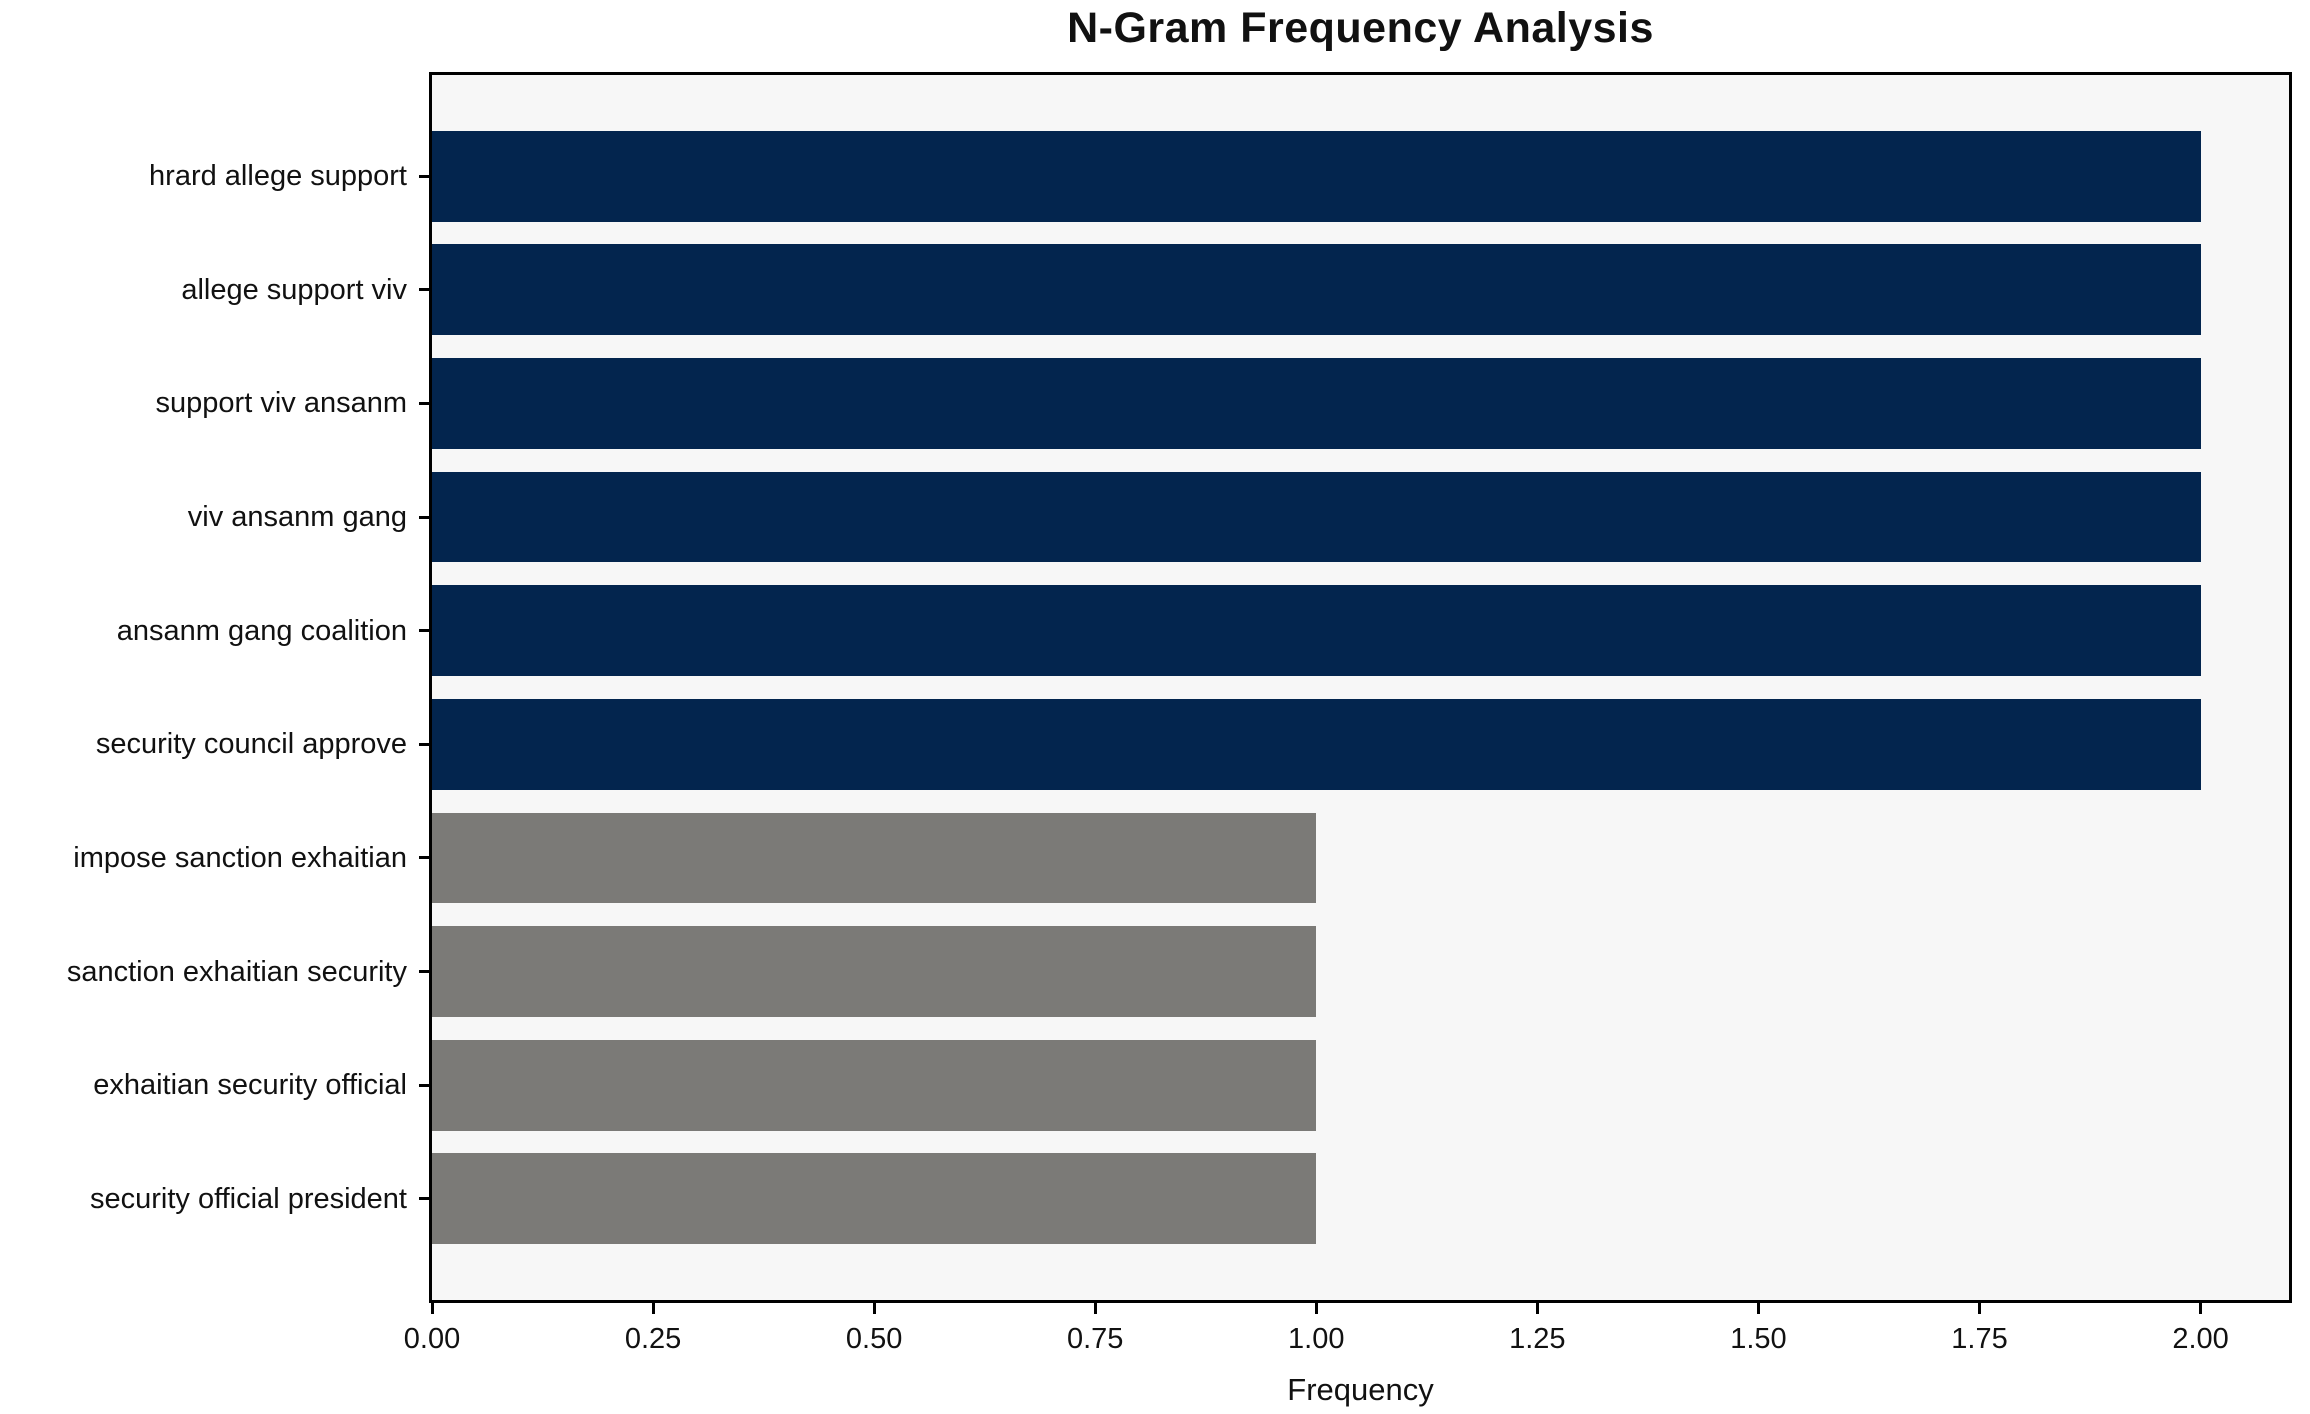 The image size is (2310, 1414). Describe the element at coordinates (1316, 290) in the screenshot. I see `bar-allege-support-viv` at that location.